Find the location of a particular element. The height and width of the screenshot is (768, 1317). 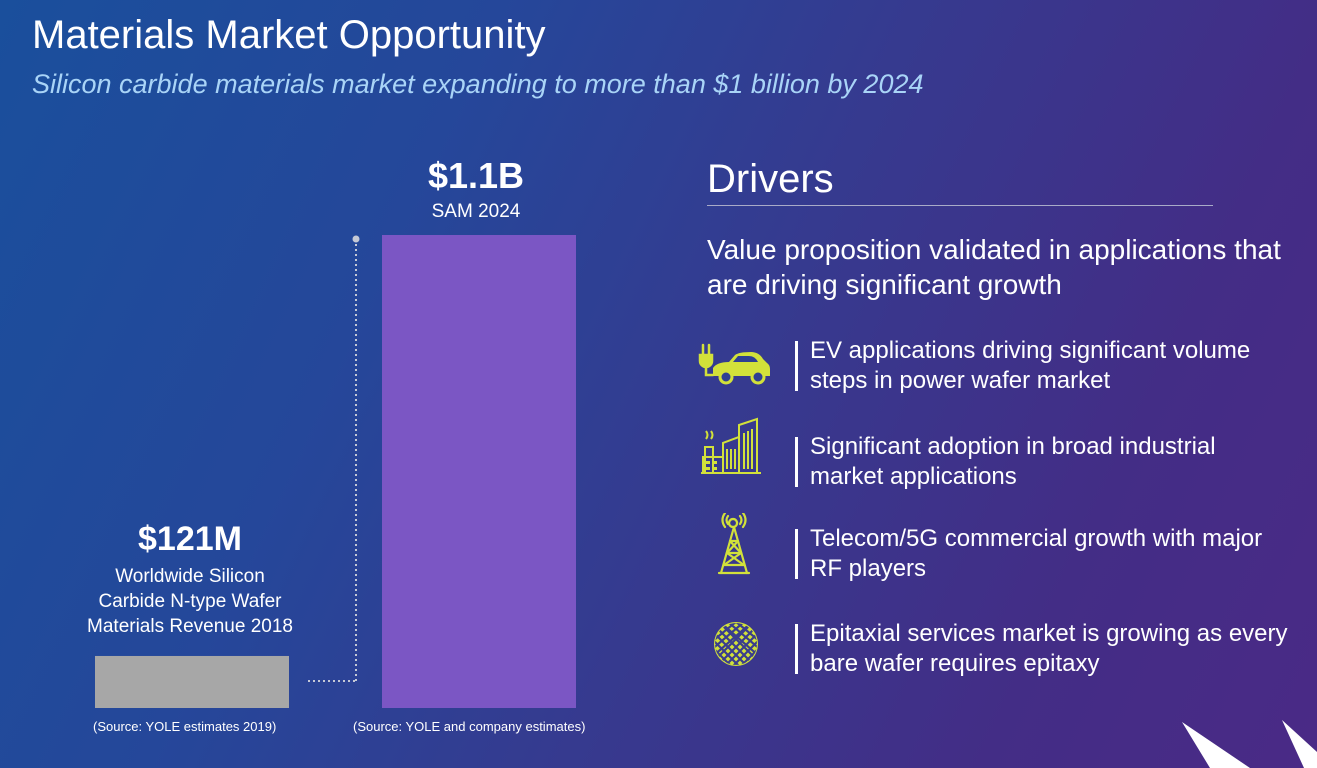

bar-2024-caption-line: SAM 2024 is located at coordinates (476, 211).